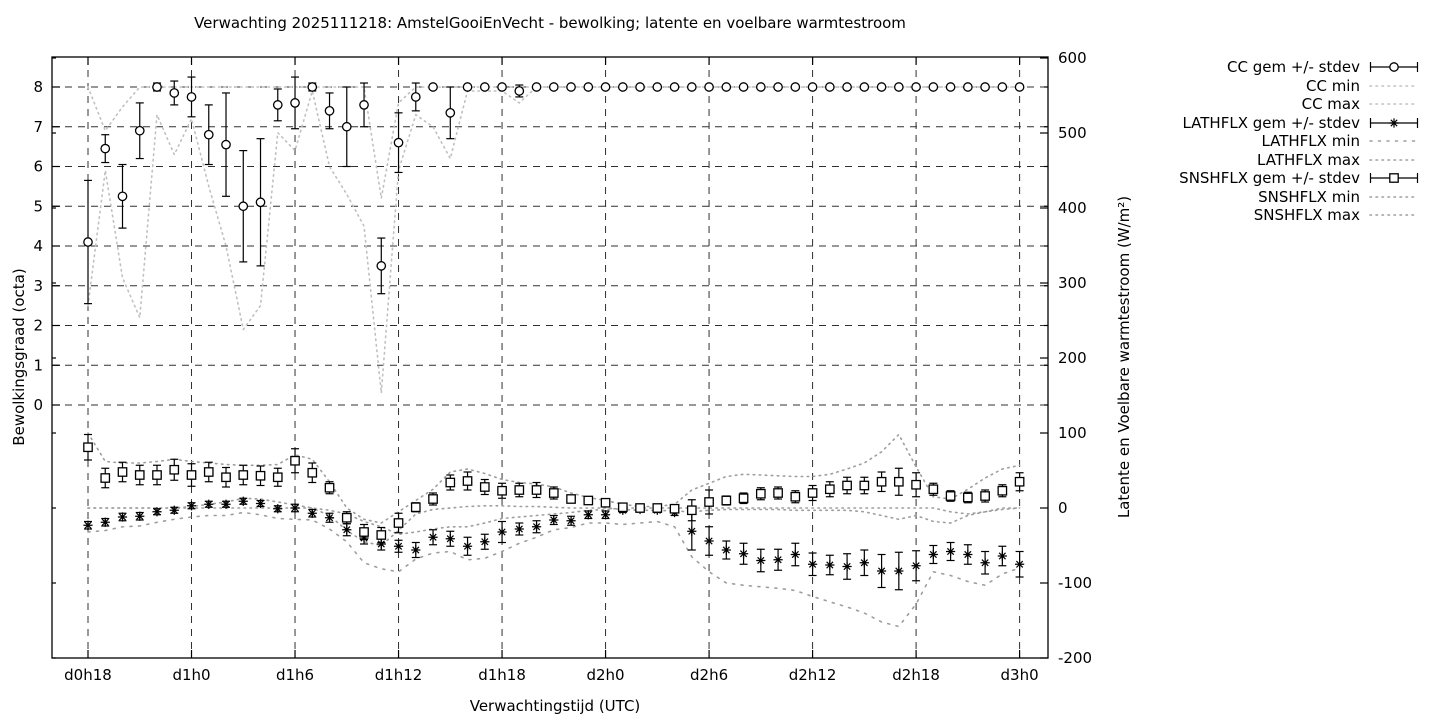 The image size is (1440, 720). I want to click on svg-text: d1h12, so click(399, 675).